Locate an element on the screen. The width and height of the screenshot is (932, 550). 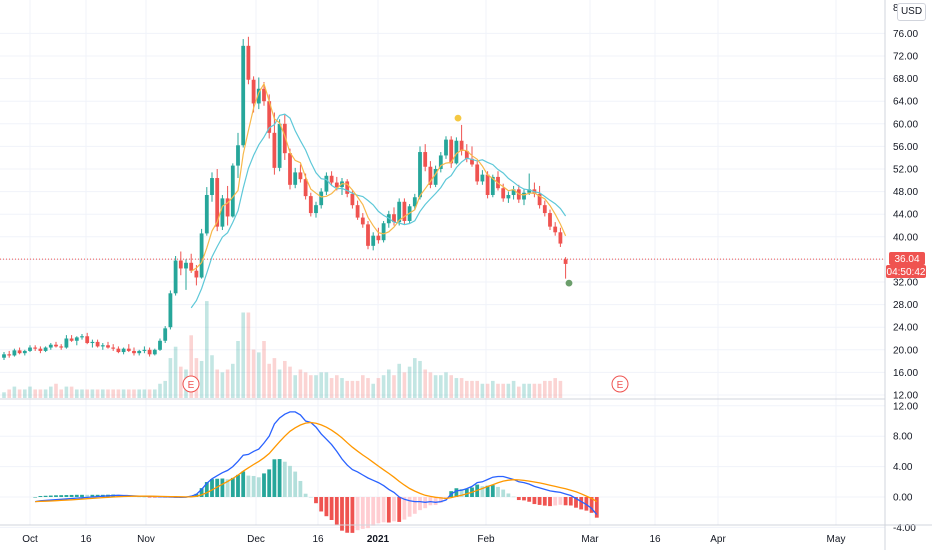
price-tick-label: 72.00 is located at coordinates (905, 57).